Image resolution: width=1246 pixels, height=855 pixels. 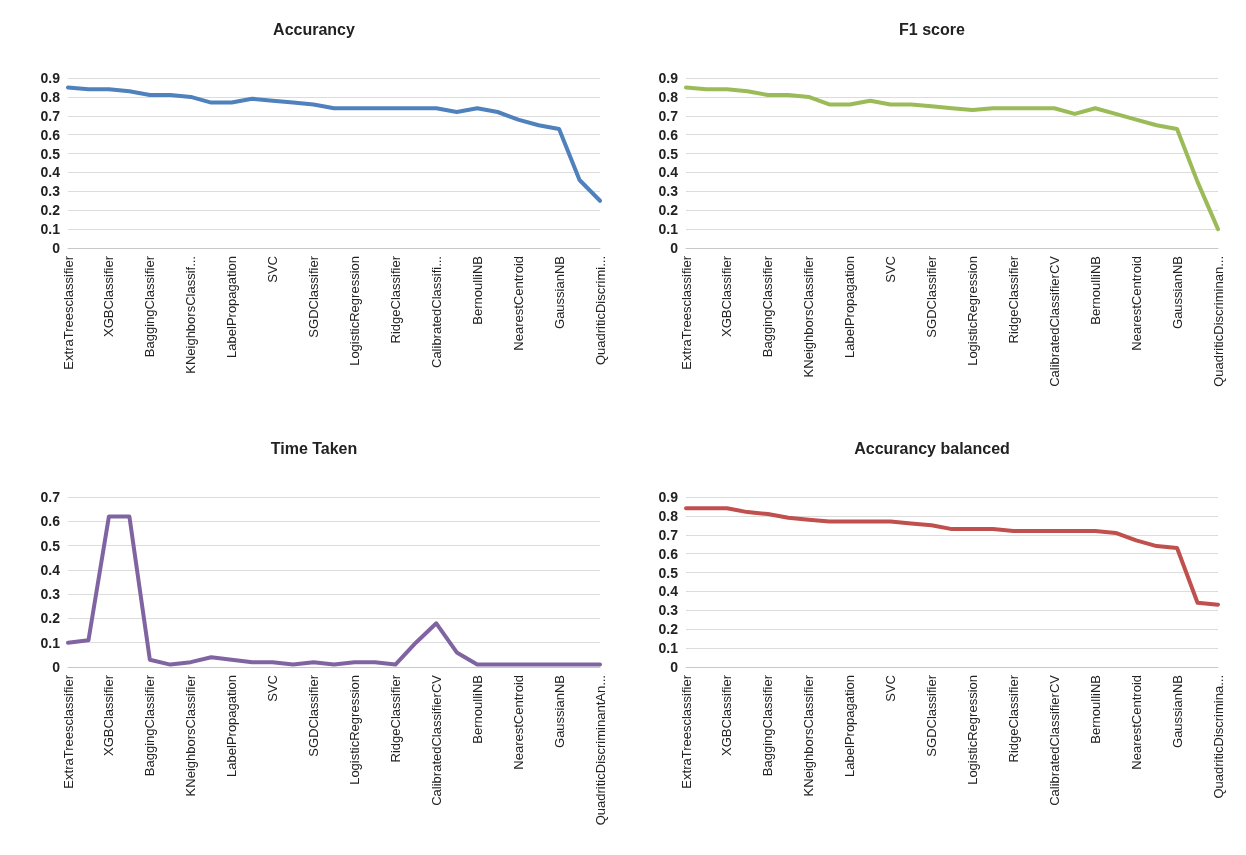 What do you see at coordinates (314, 448) in the screenshot?
I see `chart-title: Time Taken` at bounding box center [314, 448].